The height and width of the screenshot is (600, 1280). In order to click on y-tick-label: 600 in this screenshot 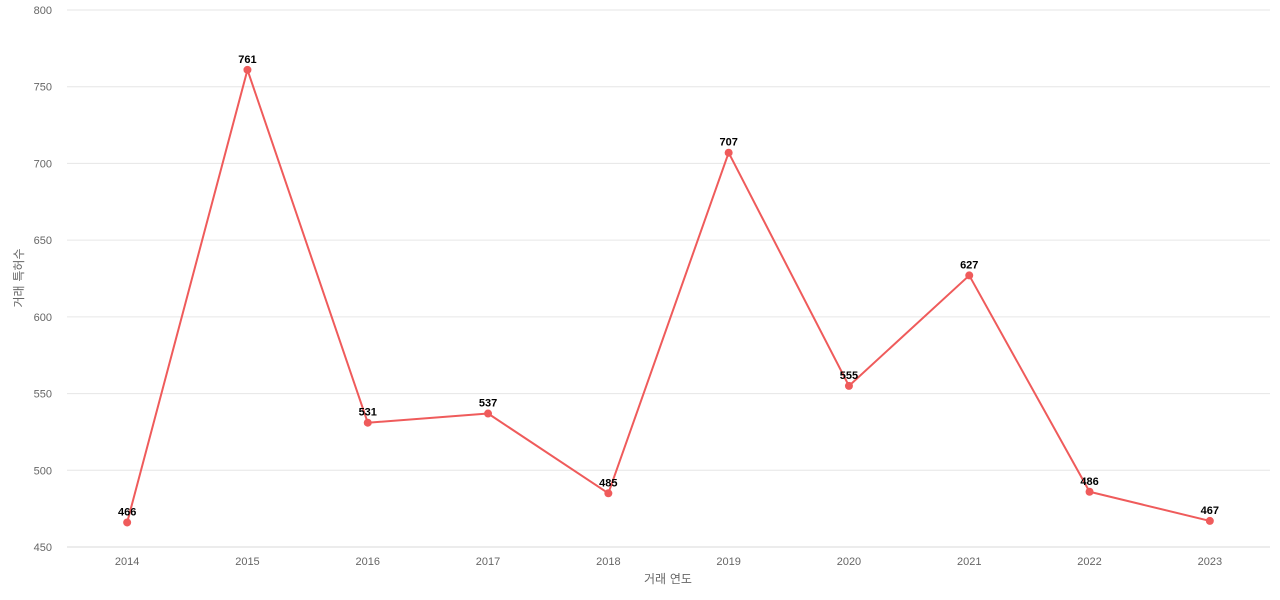, I will do `click(43, 318)`.